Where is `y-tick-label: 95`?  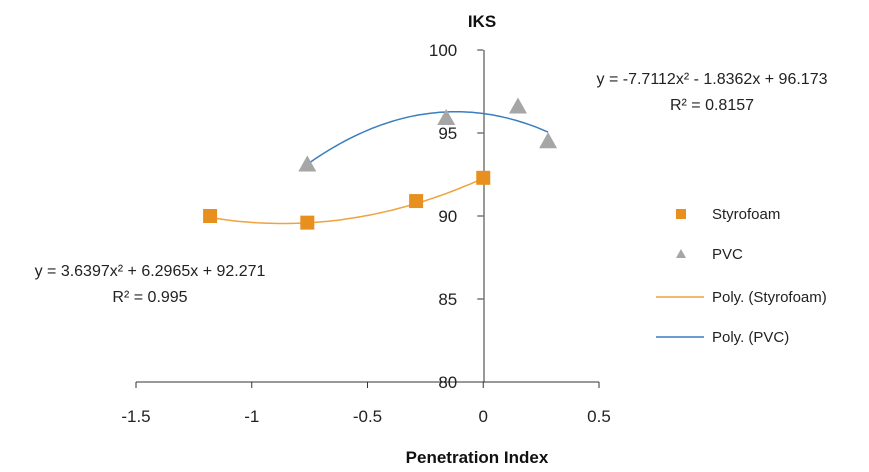
y-tick-label: 95 is located at coordinates (447, 133).